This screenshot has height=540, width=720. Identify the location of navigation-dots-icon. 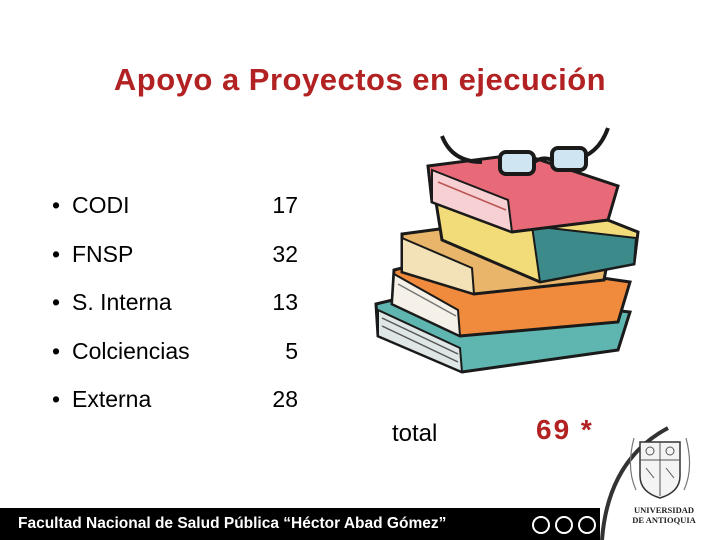
(564, 525).